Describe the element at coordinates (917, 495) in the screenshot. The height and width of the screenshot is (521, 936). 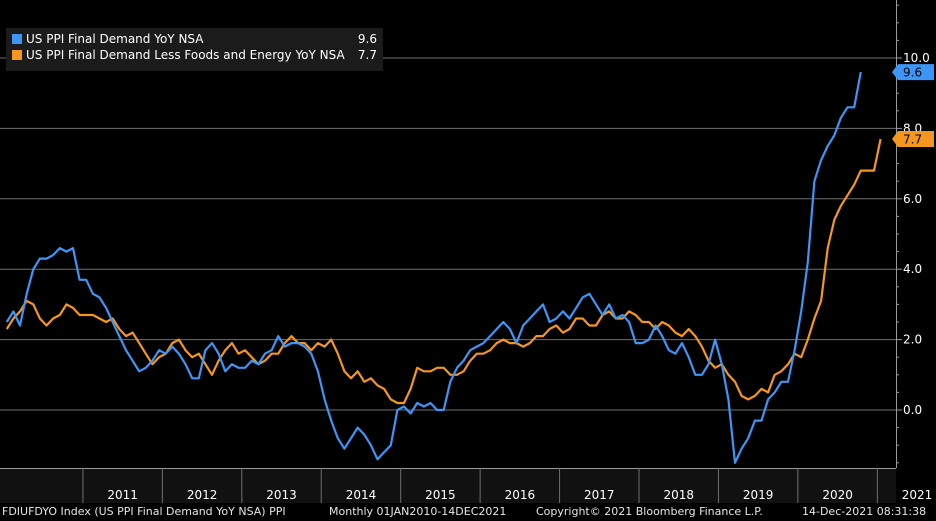
I see `x-tick-label: 2021` at that location.